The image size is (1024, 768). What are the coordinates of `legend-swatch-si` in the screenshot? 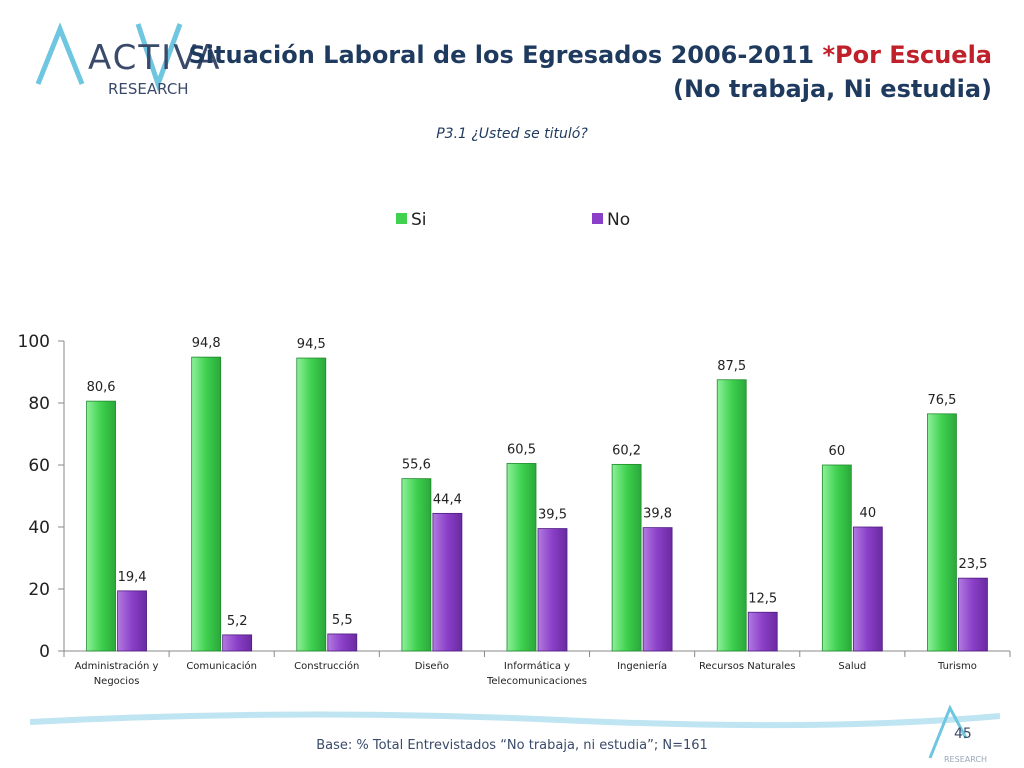 It's located at (401, 218).